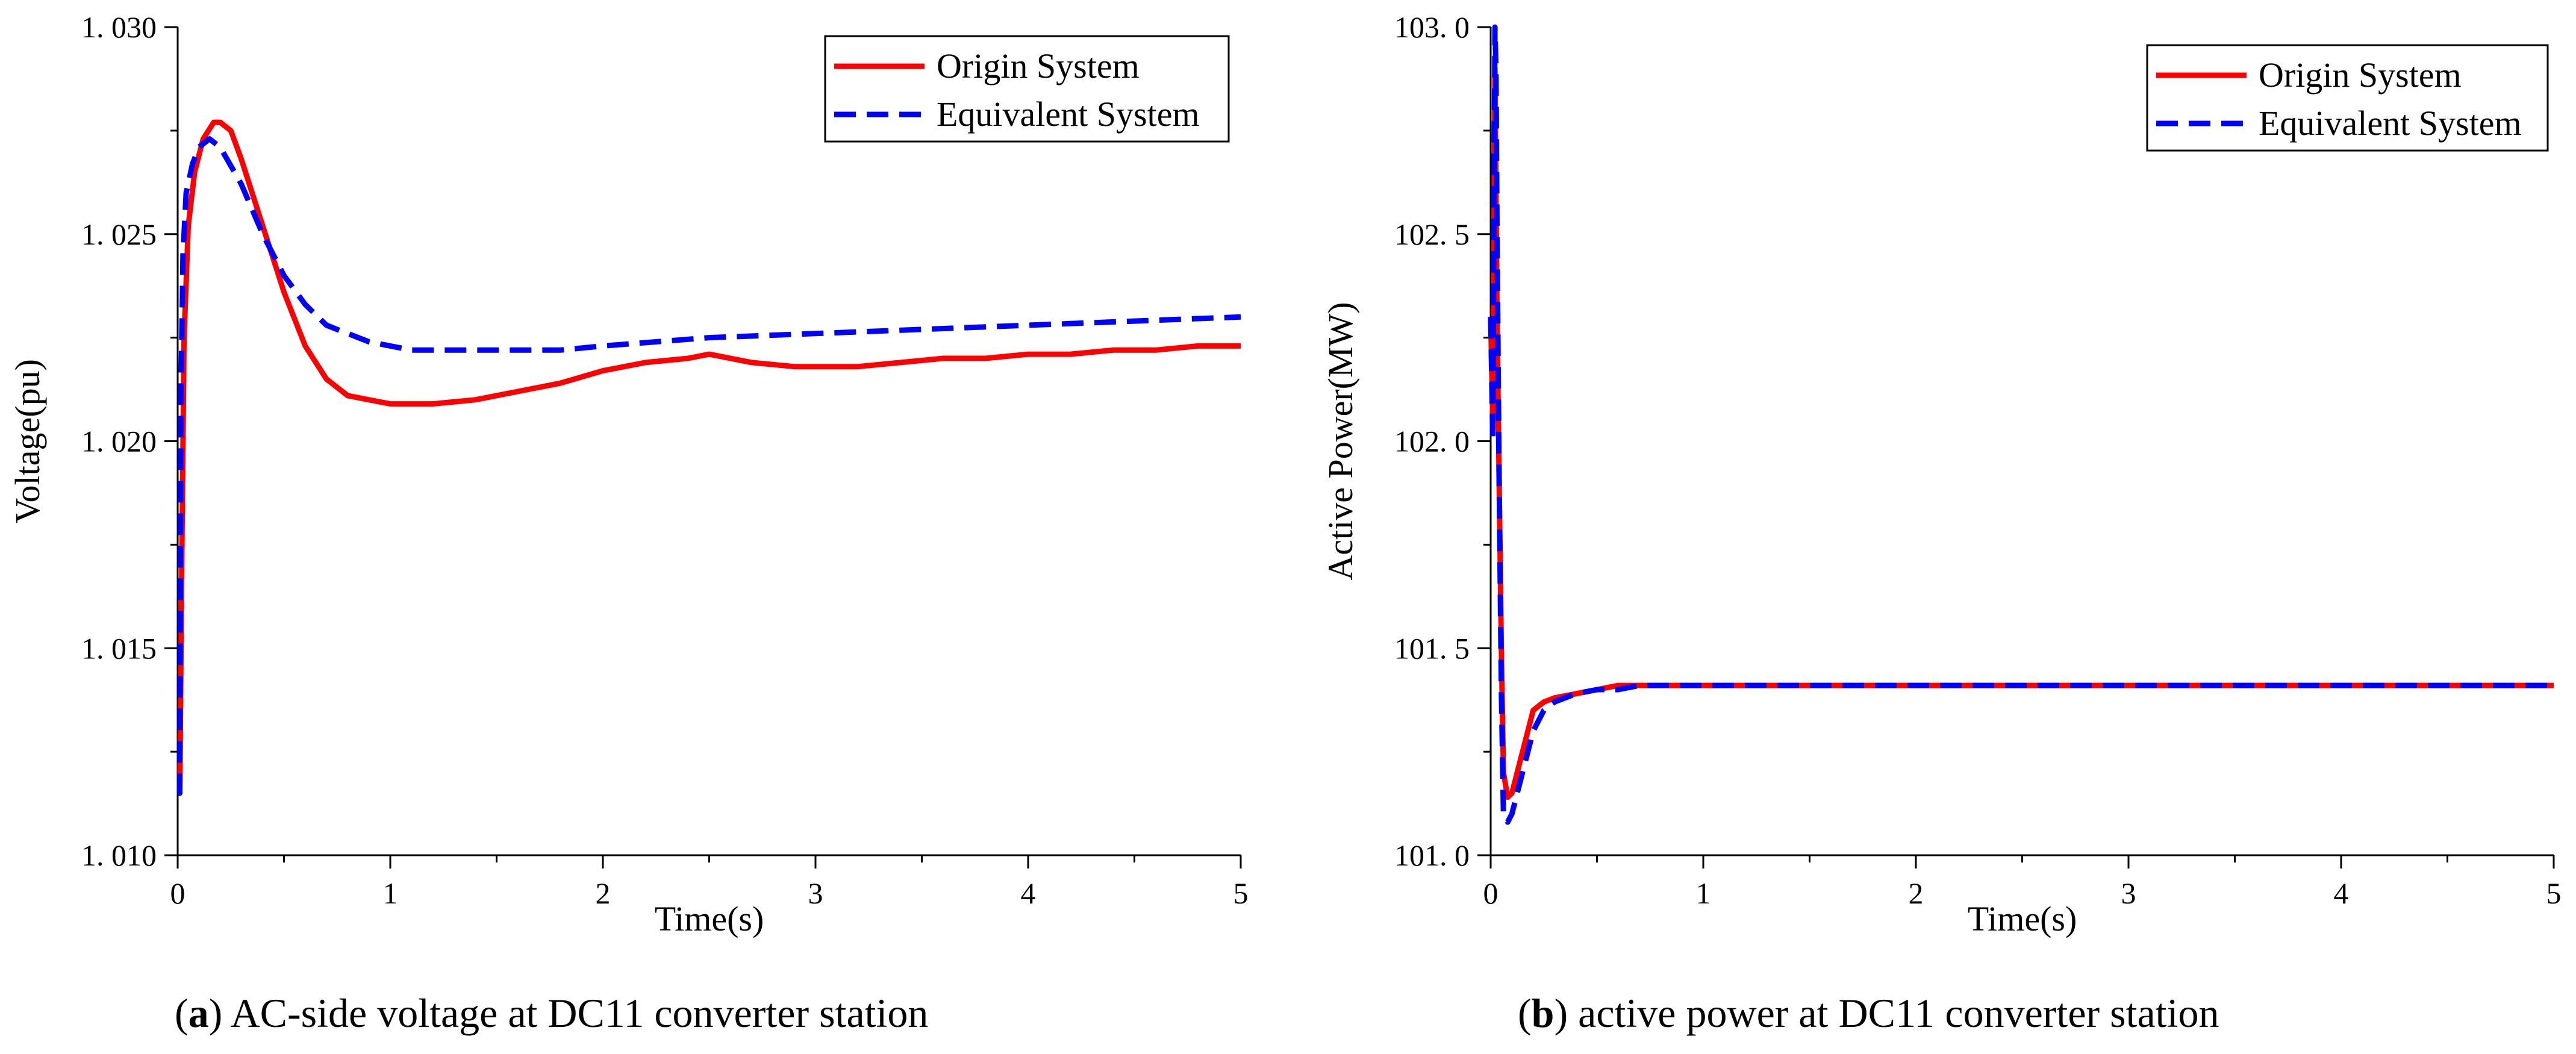 This screenshot has height=1054, width=2576. I want to click on caption-b-text: active power at DC11 converter station, so click(1898, 1013).